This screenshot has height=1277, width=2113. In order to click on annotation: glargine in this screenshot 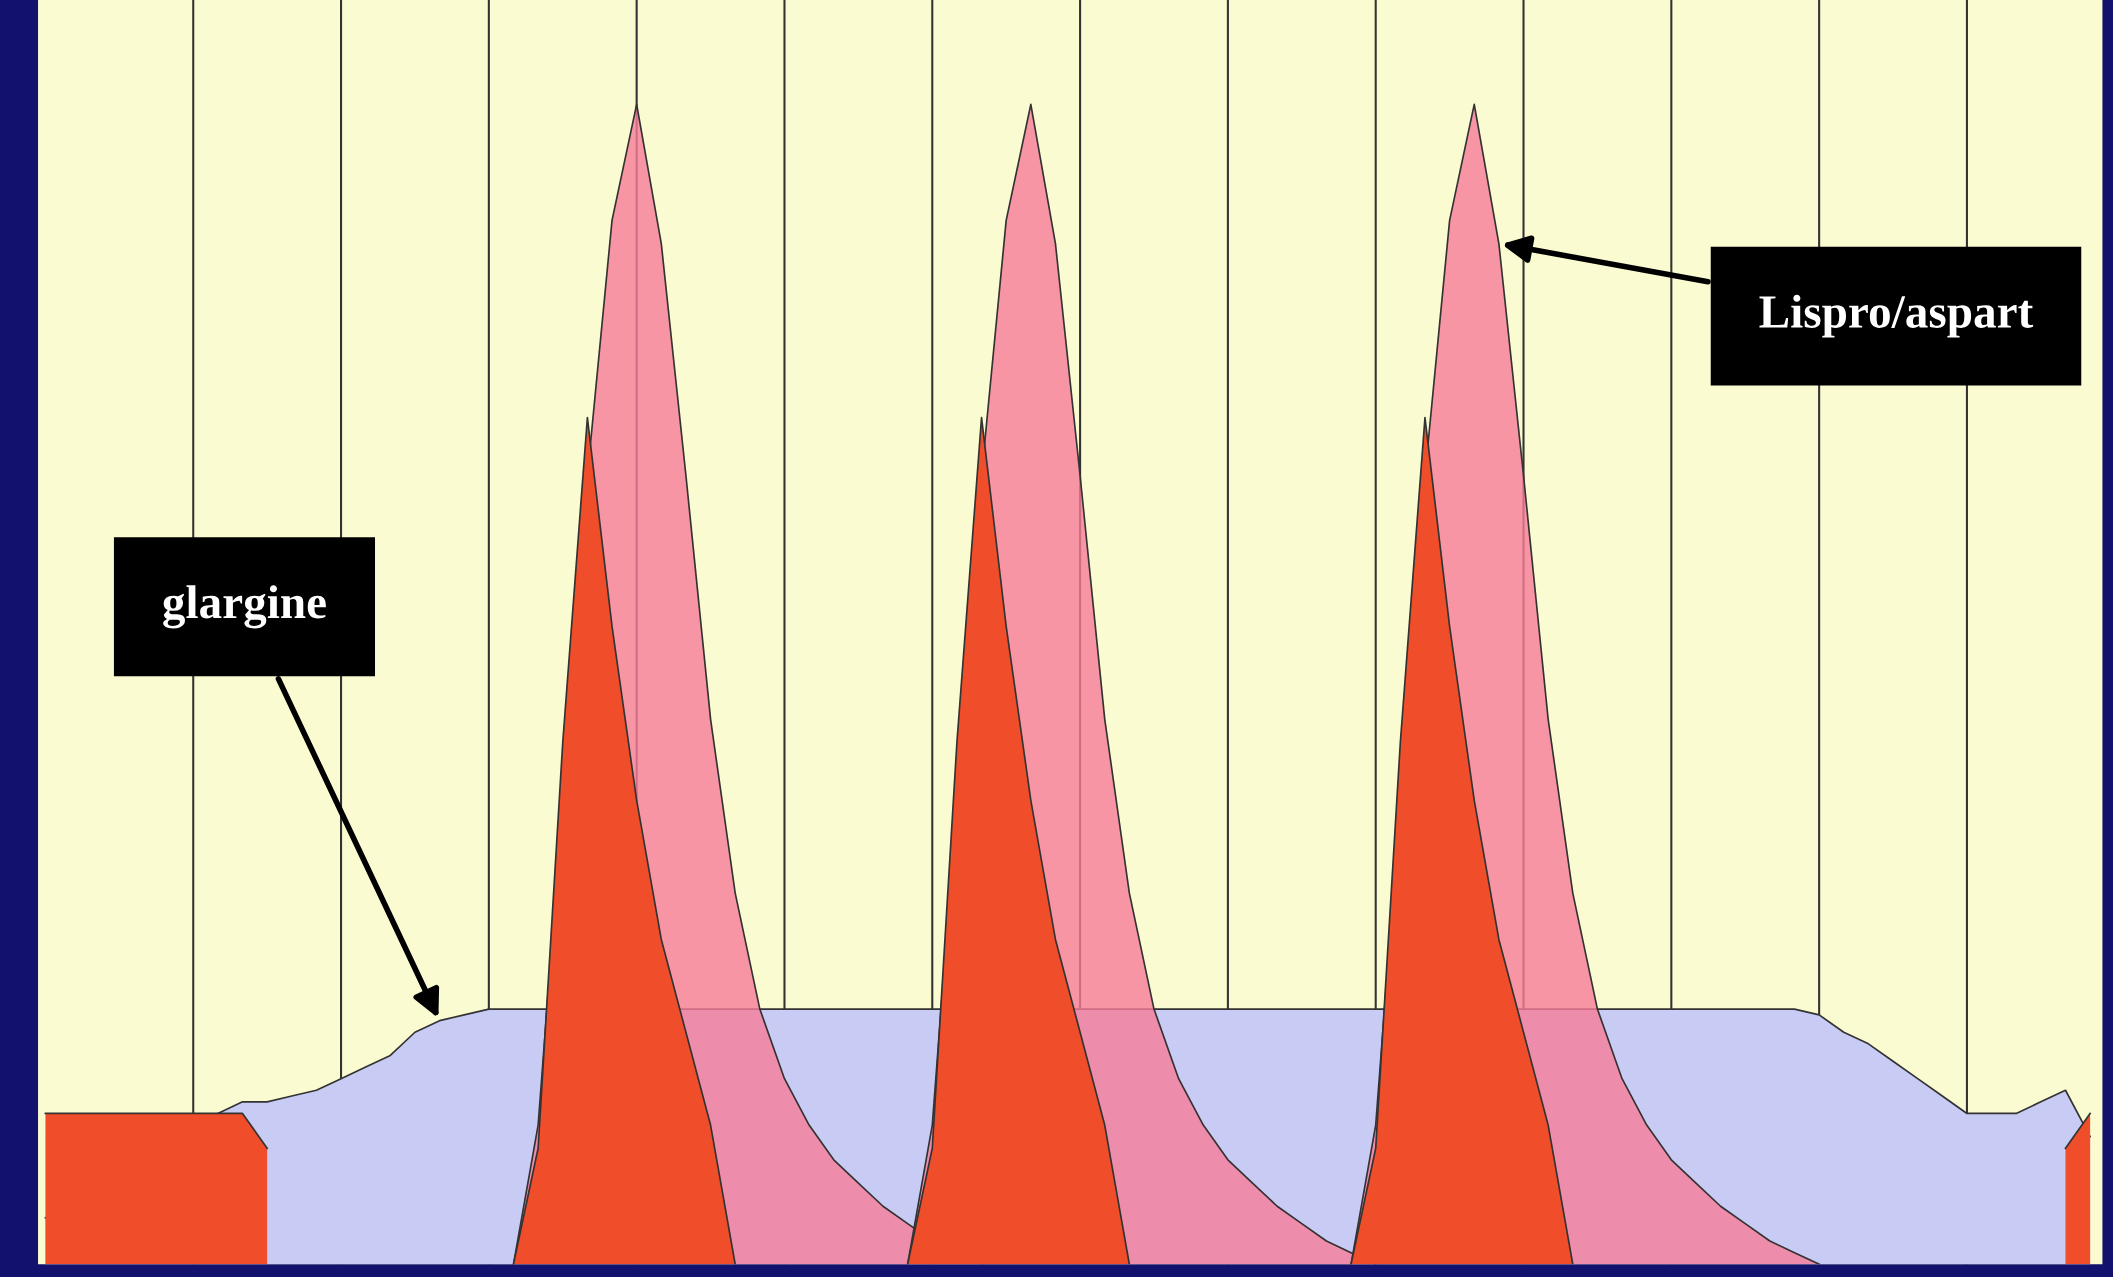, I will do `click(244, 607)`.